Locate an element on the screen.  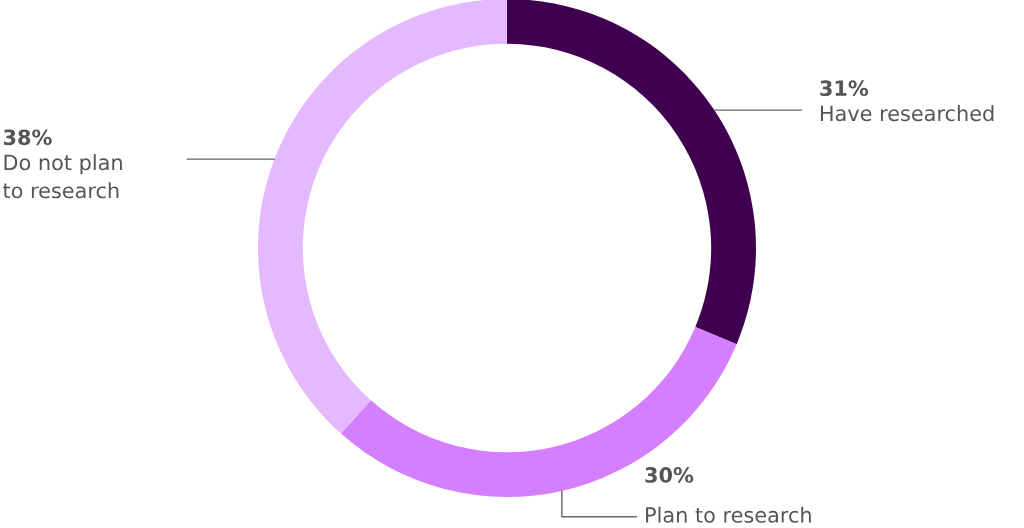
slice-label: Do not plan to research is located at coordinates (62, 176).